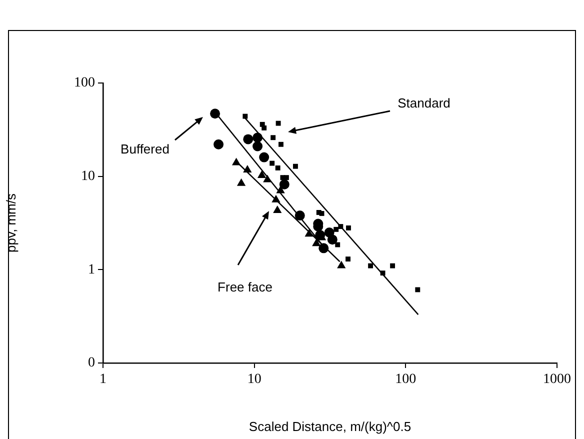  I want to click on x-axis-title: Scaled Distance, m/(kg)^0.5, so click(330, 426).